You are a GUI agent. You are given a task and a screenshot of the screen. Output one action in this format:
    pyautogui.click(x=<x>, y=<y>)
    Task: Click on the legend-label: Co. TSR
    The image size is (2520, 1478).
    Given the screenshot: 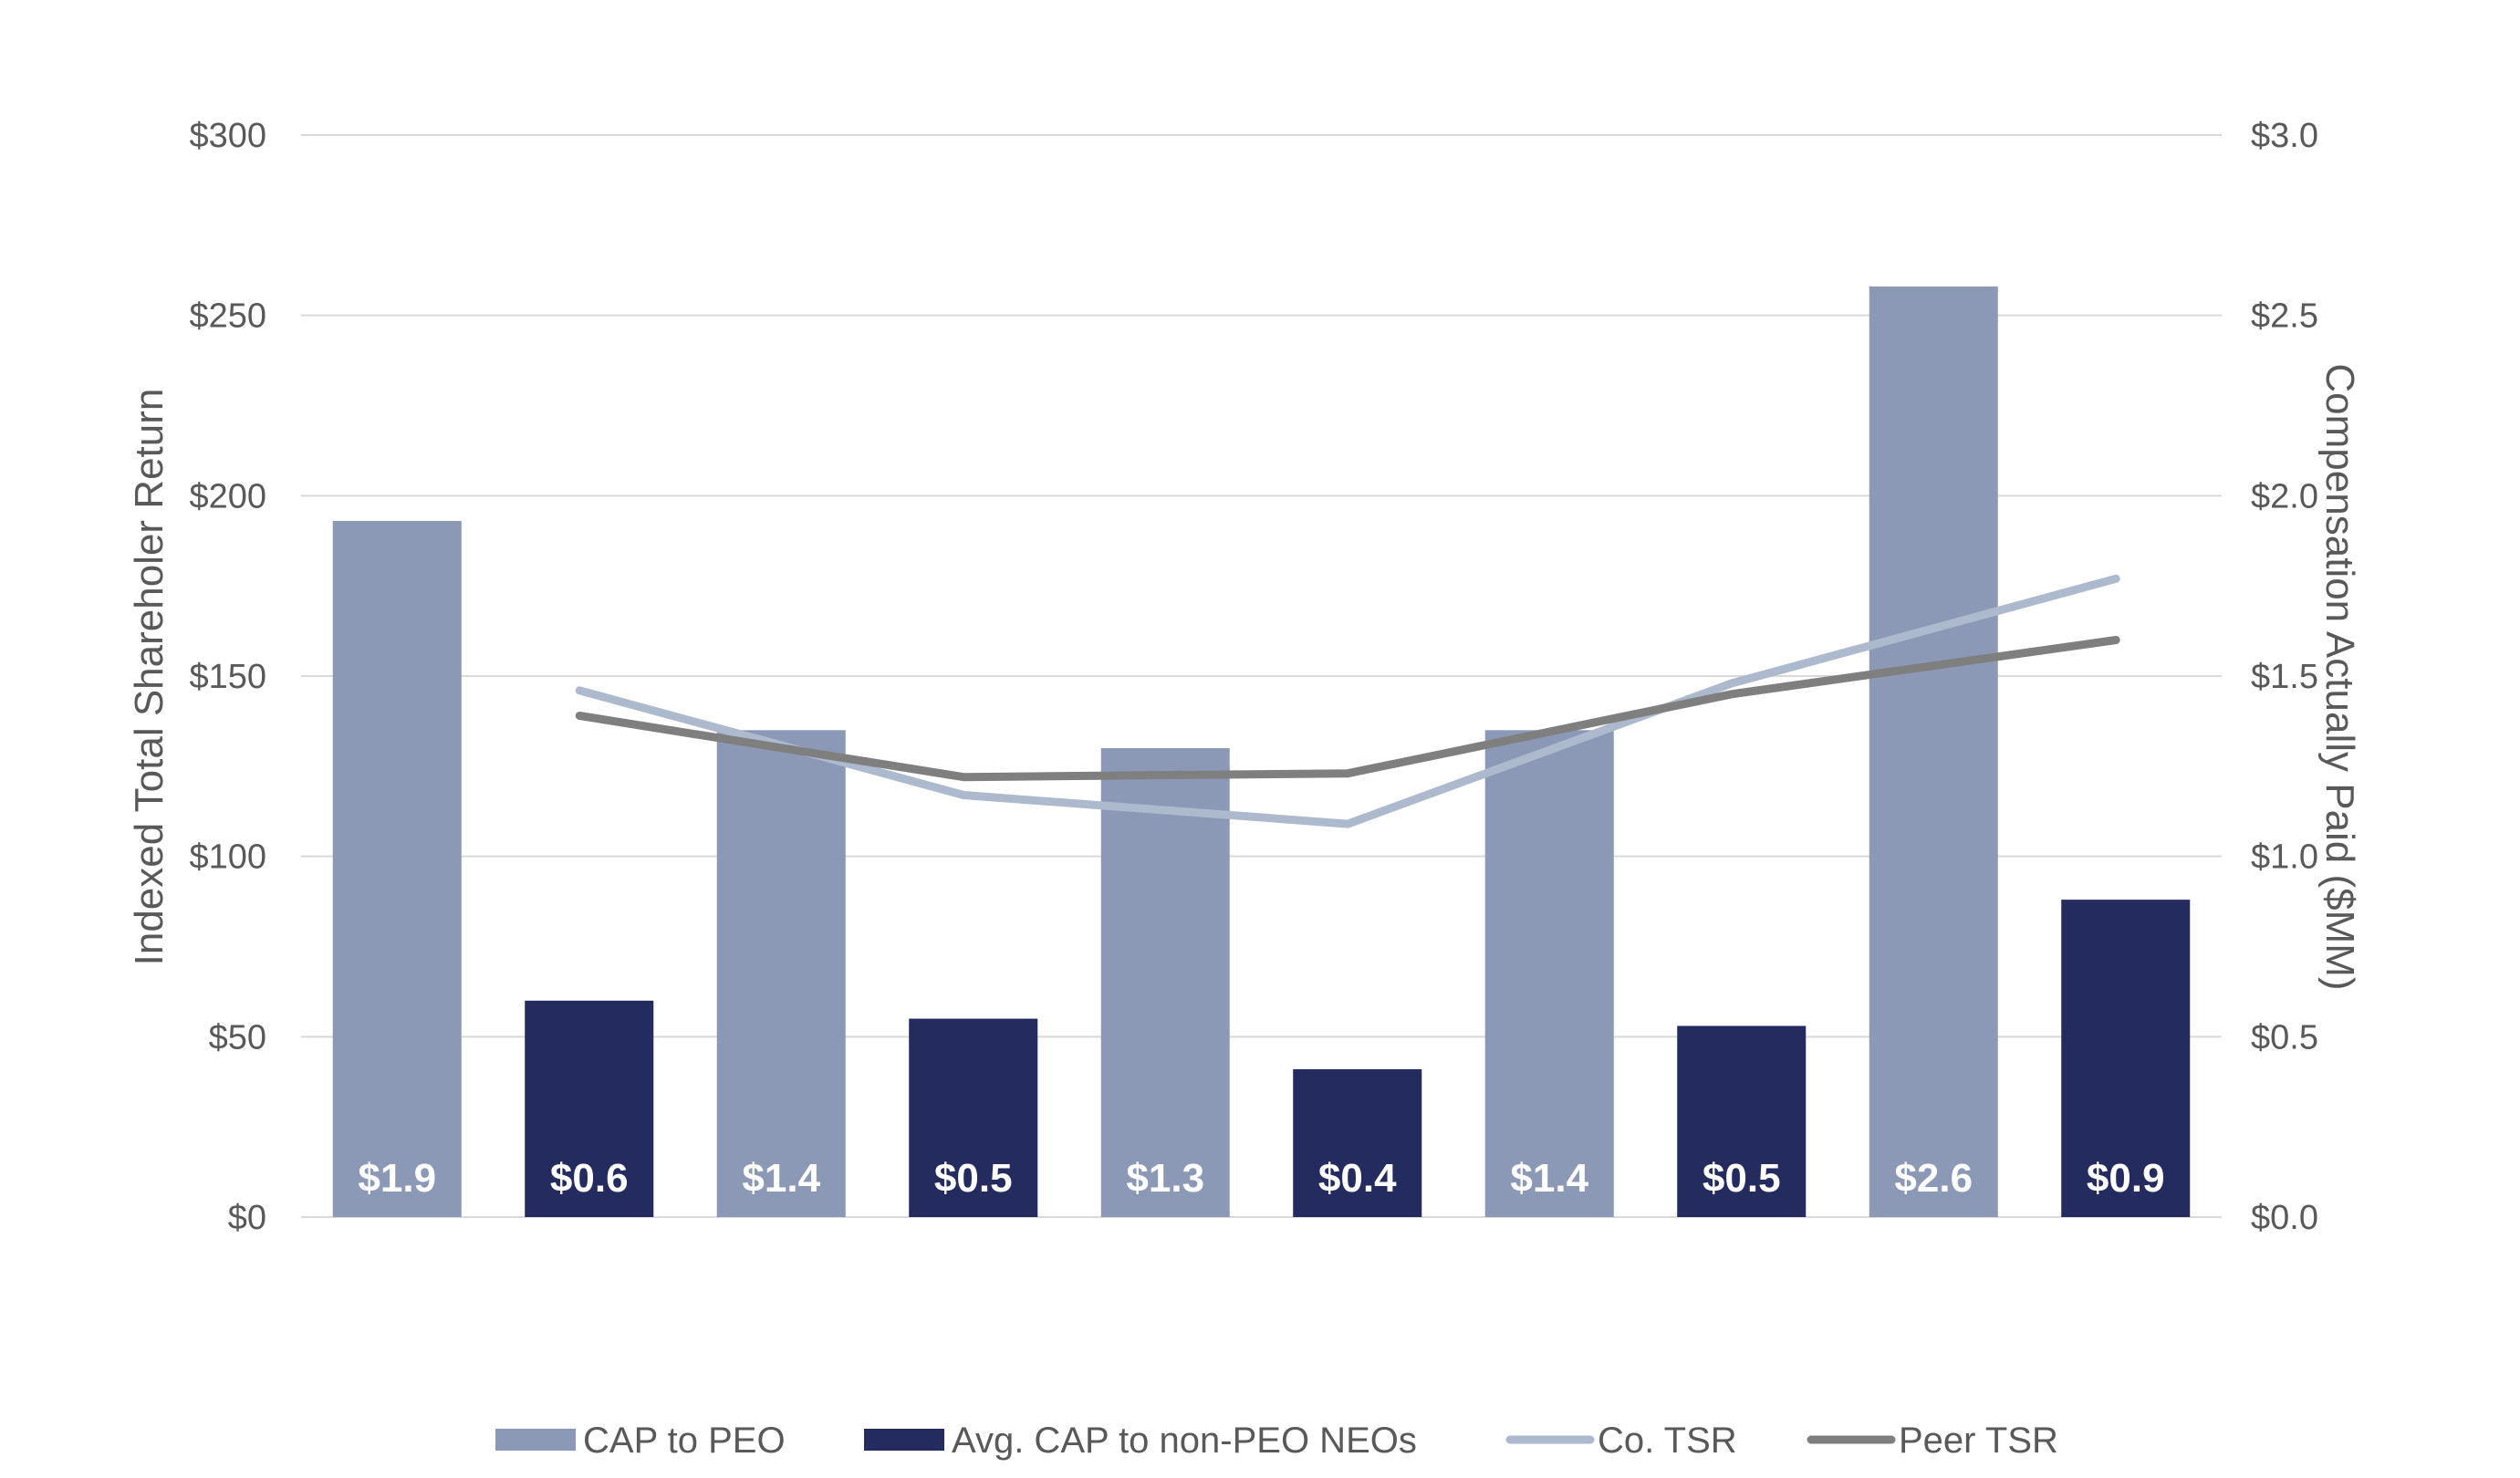 What is the action you would take?
    pyautogui.click(x=1667, y=1441)
    